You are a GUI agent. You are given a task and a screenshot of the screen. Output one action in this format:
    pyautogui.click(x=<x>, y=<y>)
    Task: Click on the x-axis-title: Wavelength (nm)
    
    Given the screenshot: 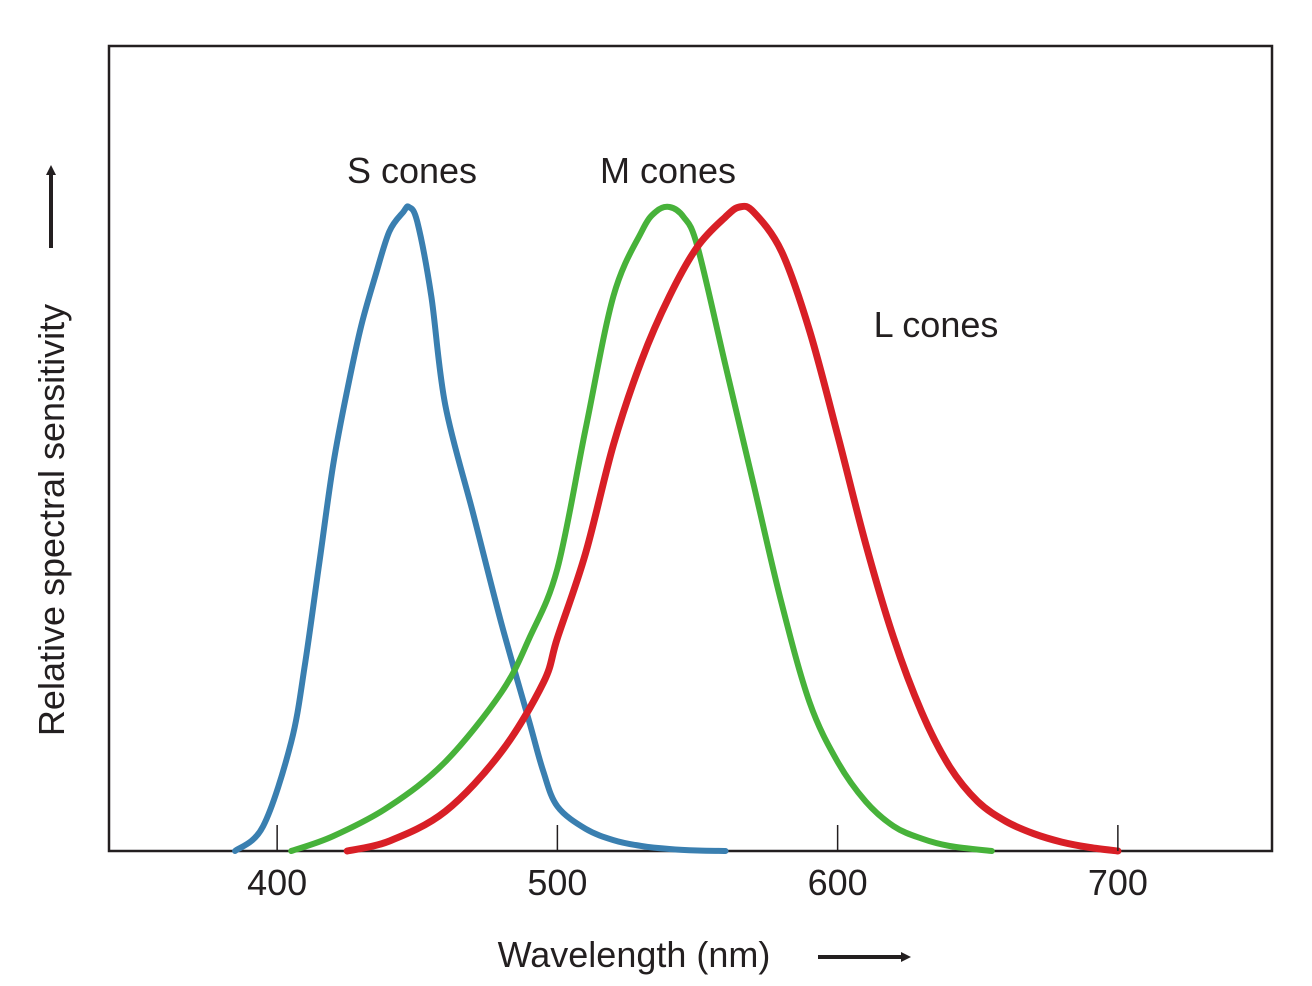 What is the action you would take?
    pyautogui.click(x=634, y=954)
    